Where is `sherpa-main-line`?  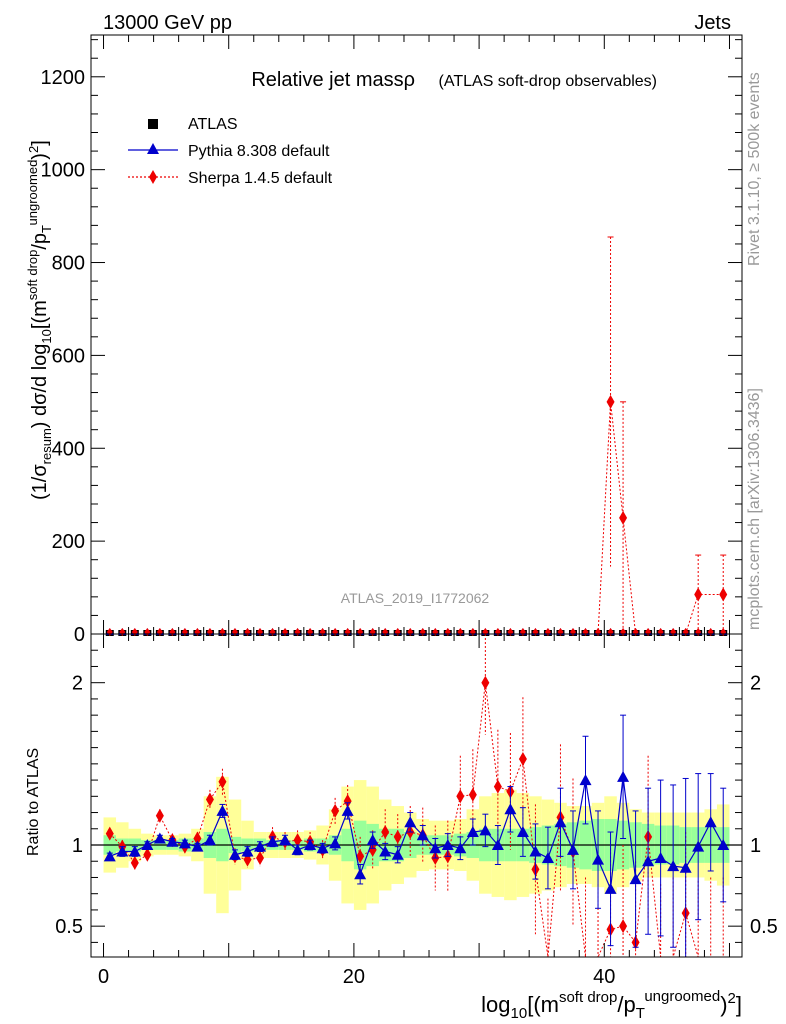
sherpa-main-line is located at coordinates (660, 518).